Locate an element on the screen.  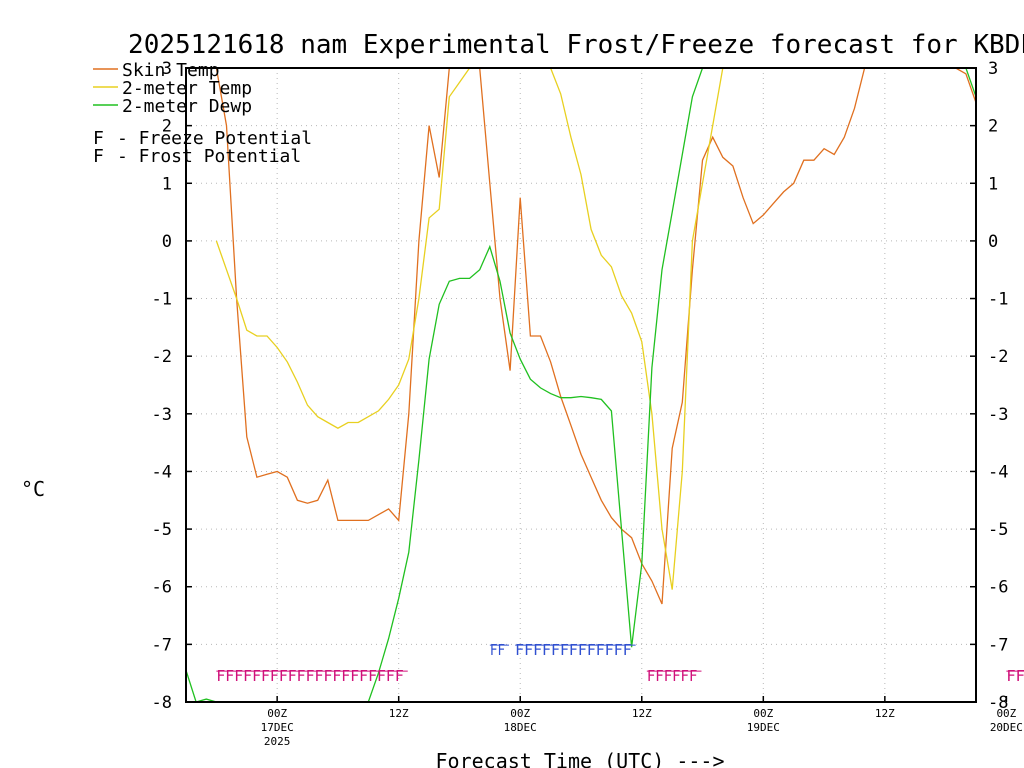
y-tick-label-left: 2 is located at coordinates (167, 127).